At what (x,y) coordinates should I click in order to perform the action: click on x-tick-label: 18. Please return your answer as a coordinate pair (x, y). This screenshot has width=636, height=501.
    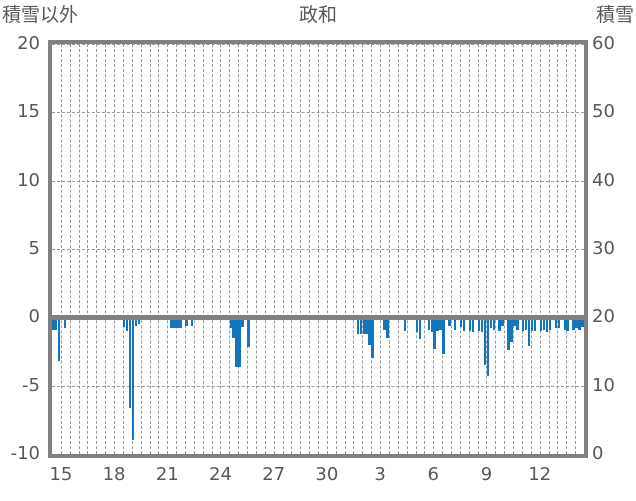
    Looking at the image, I should click on (114, 474).